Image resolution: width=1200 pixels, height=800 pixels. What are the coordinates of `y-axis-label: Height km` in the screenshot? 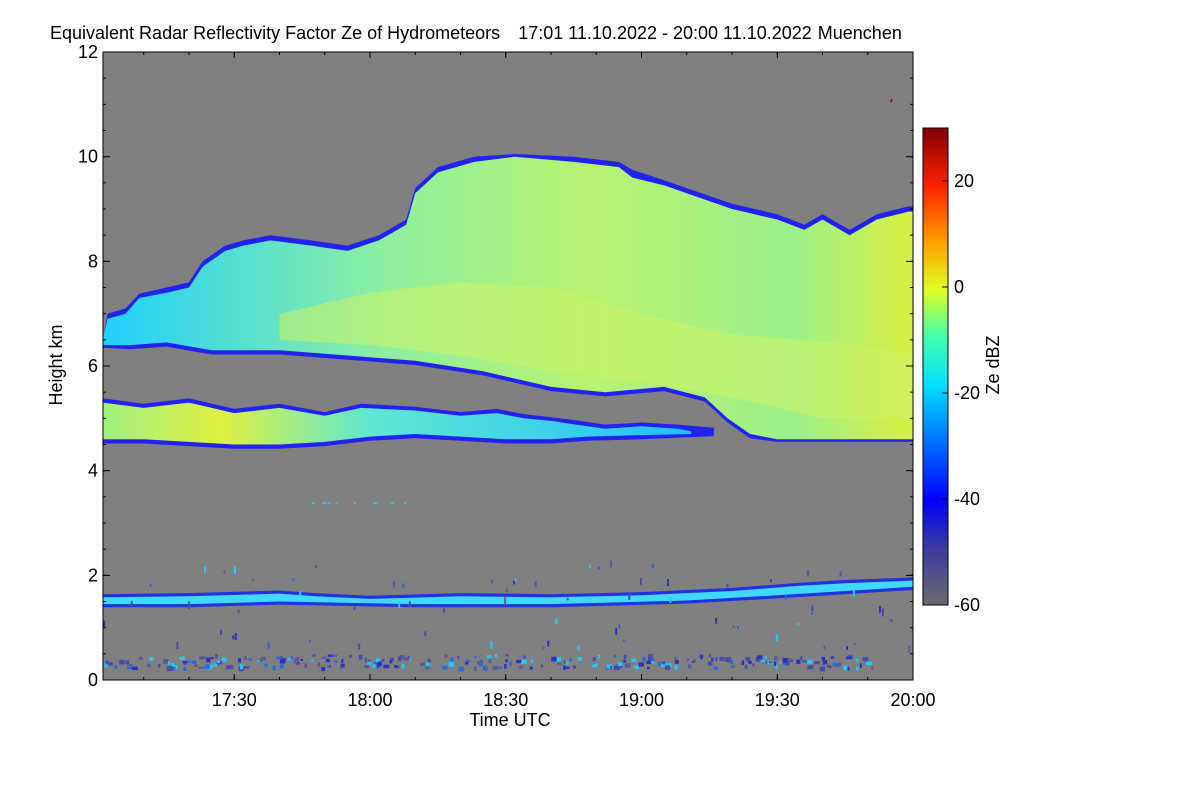 It's located at (56, 364).